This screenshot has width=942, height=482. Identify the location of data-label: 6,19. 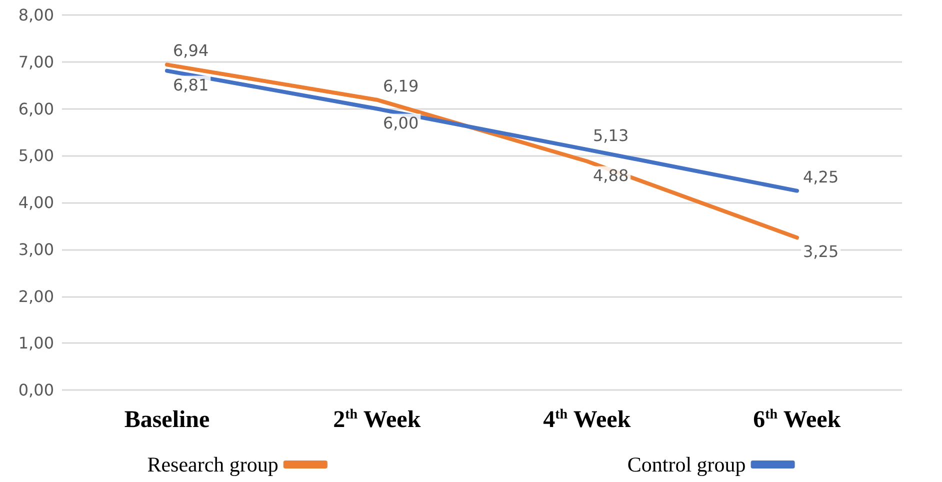
(401, 86).